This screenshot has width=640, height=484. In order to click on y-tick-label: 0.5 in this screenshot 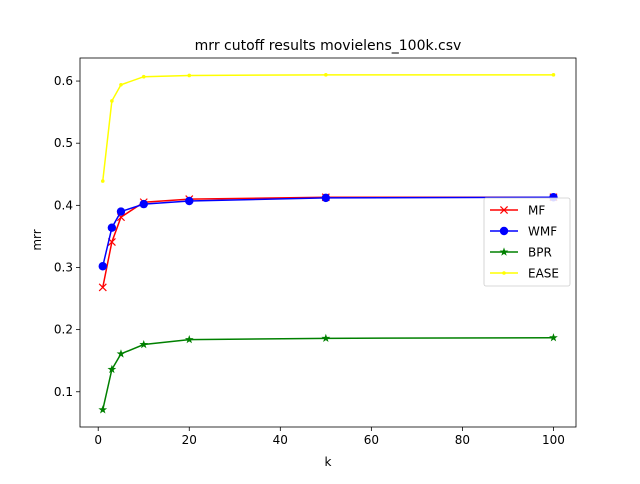, I will do `click(63, 143)`.